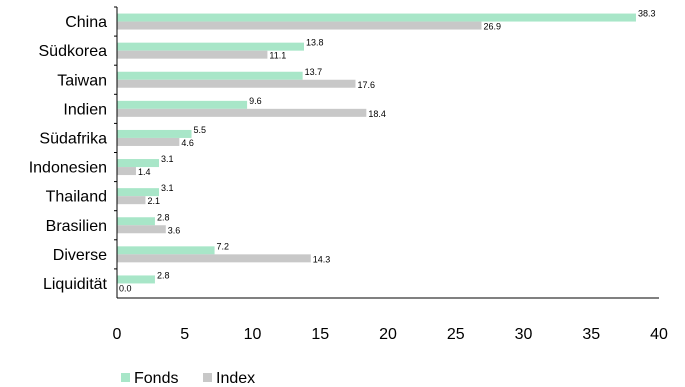 Image resolution: width=685 pixels, height=387 pixels. Describe the element at coordinates (153, 201) in the screenshot. I see `index-data-label: 2.1` at that location.